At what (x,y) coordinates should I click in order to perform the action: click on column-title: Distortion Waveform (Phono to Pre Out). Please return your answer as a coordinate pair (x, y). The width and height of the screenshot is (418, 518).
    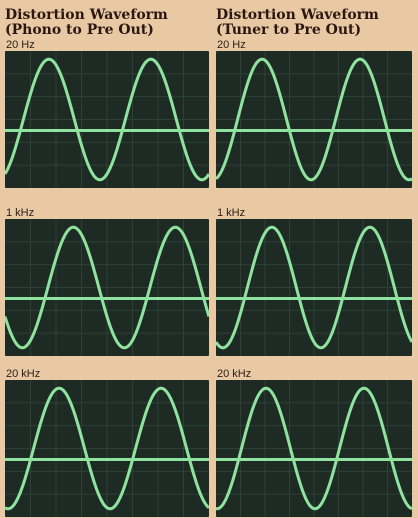
    Looking at the image, I should click on (107, 23).